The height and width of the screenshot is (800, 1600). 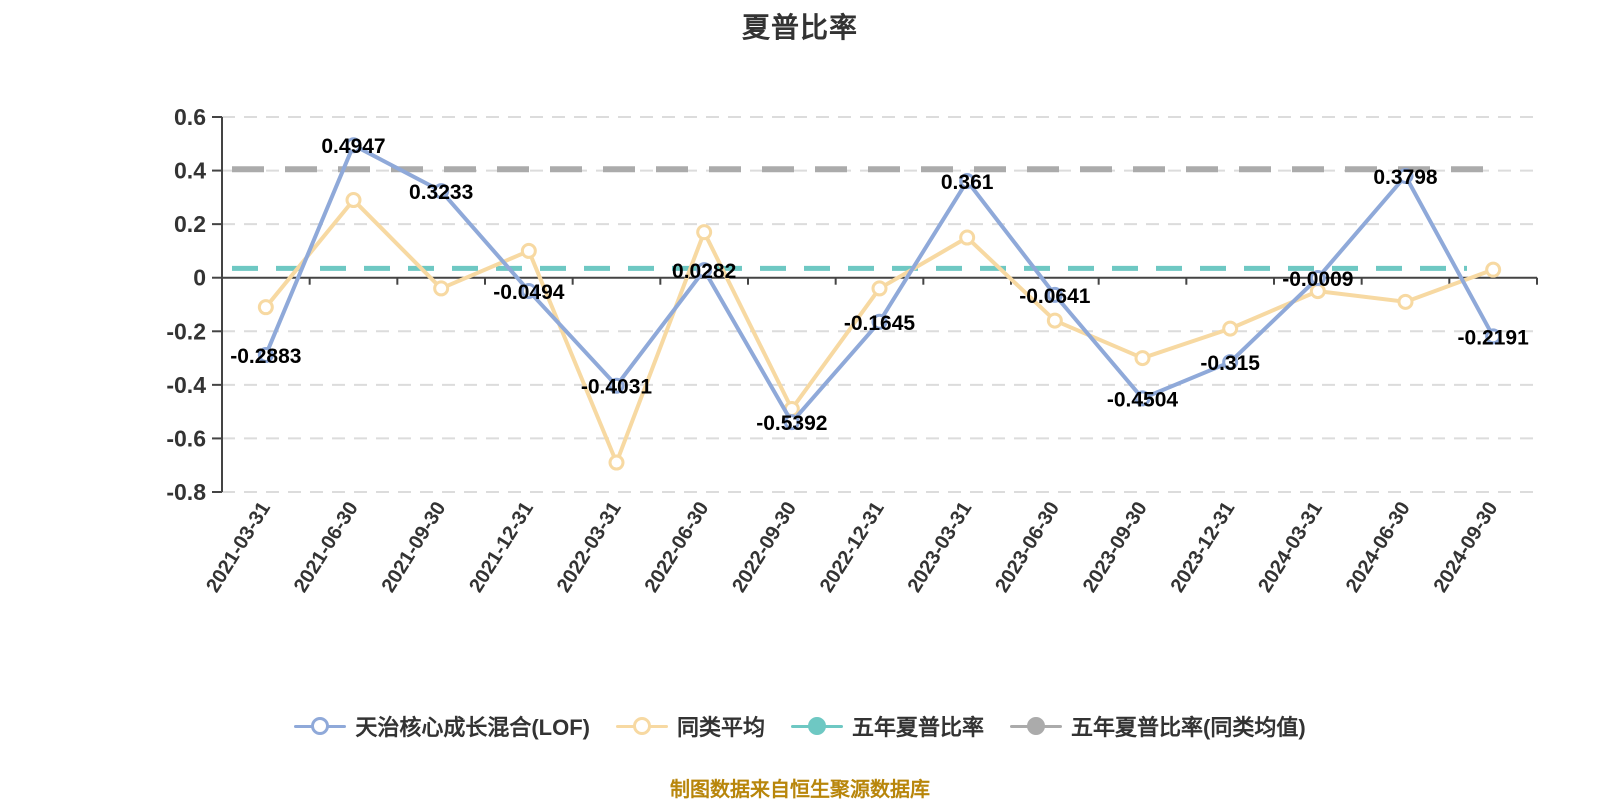 What do you see at coordinates (472, 727) in the screenshot?
I see `legend-label: 天治核心成长混合(LOF)` at bounding box center [472, 727].